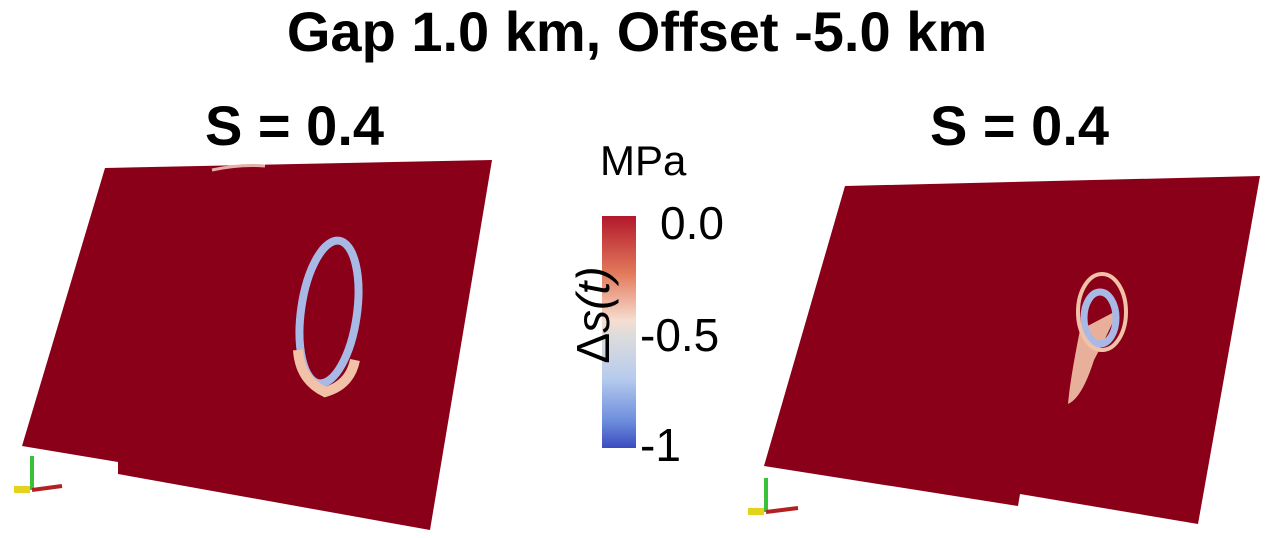  What do you see at coordinates (643, 160) in the screenshot?
I see `colorbar-unit: MPa` at bounding box center [643, 160].